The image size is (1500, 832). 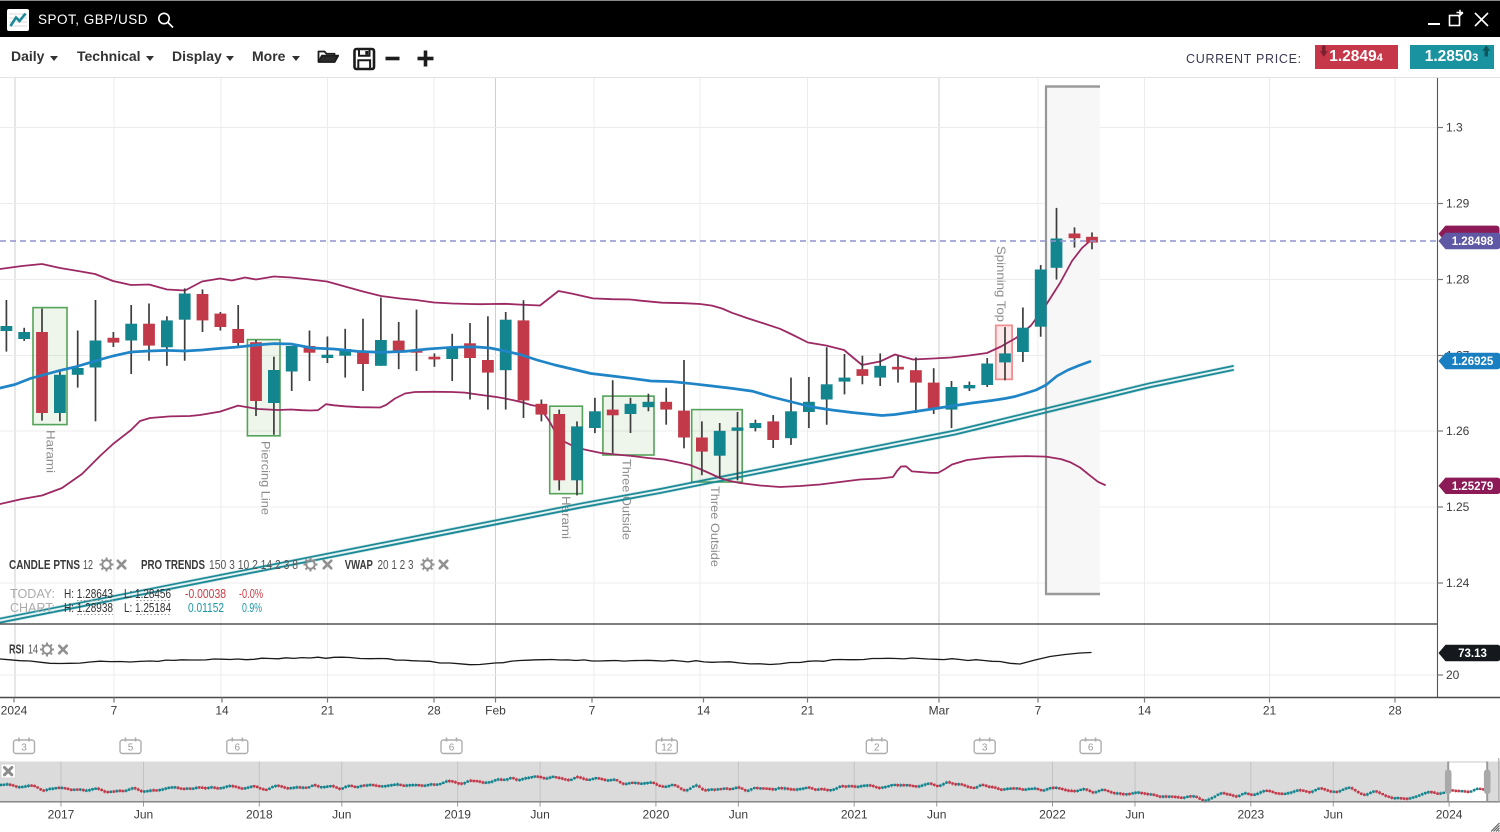 I want to click on svg-text: PRO TRENDS, so click(x=173, y=564).